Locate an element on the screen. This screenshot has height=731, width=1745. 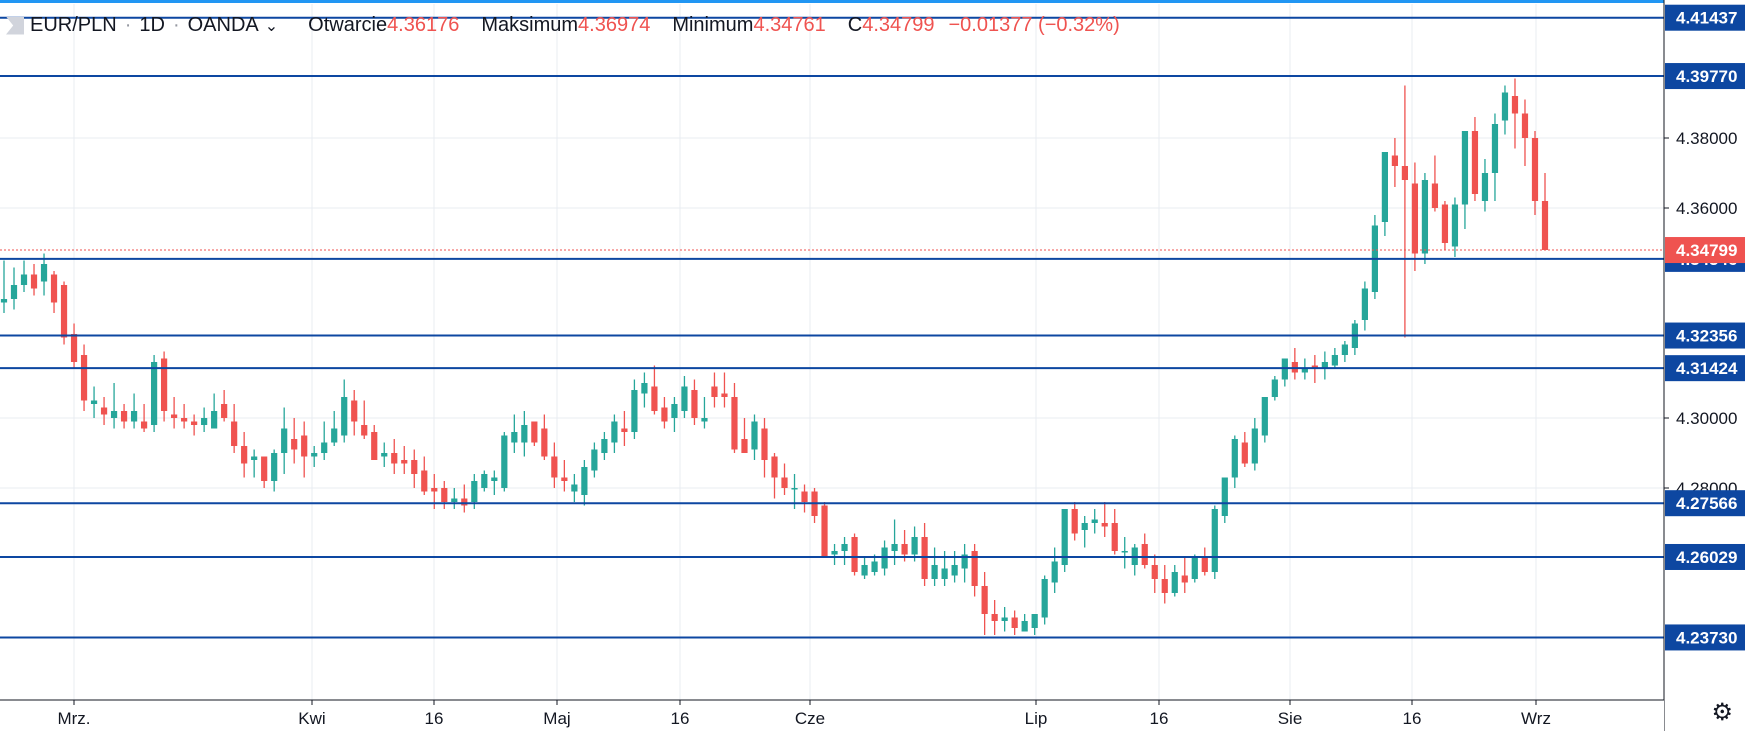
gear-icon: ⚙ is located at coordinates (1722, 712).